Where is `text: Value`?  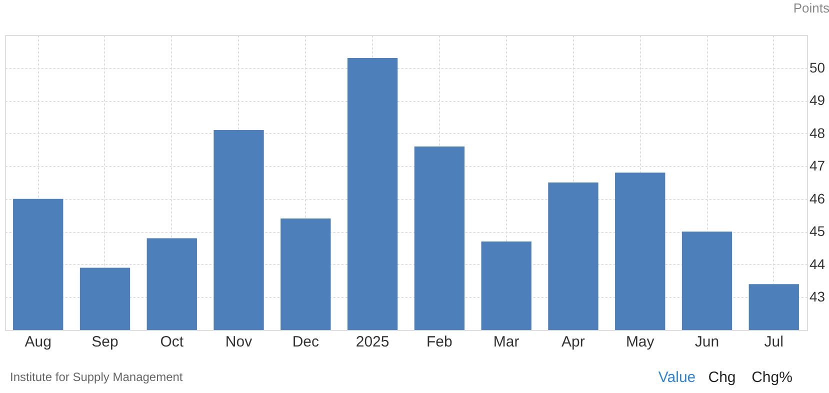
text: Value is located at coordinates (677, 377).